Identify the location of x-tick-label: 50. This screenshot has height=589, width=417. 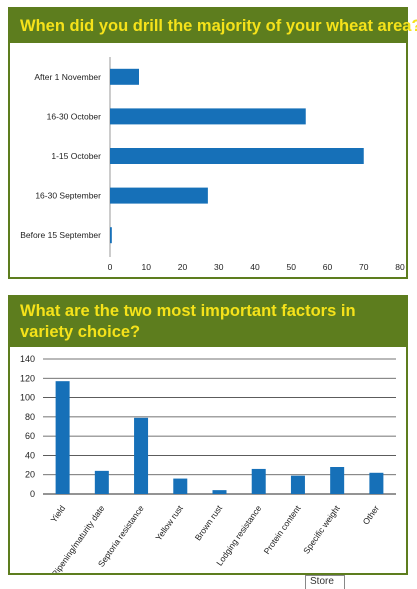
(292, 267).